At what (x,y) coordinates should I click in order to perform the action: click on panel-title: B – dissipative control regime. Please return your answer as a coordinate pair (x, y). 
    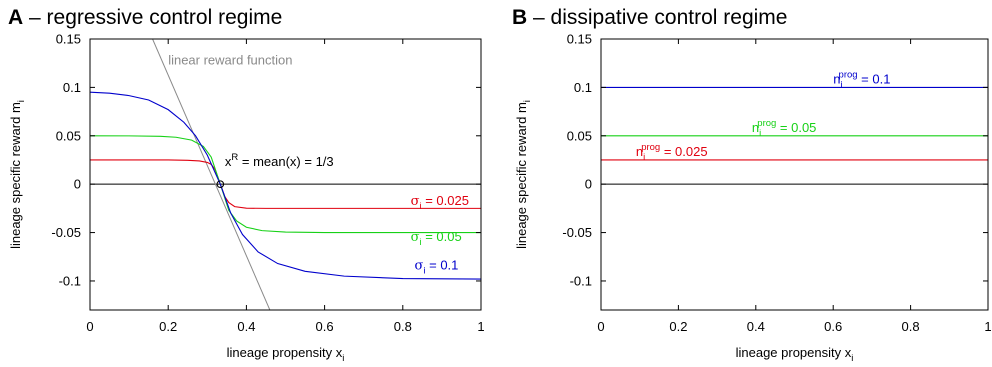
    Looking at the image, I should click on (649, 17).